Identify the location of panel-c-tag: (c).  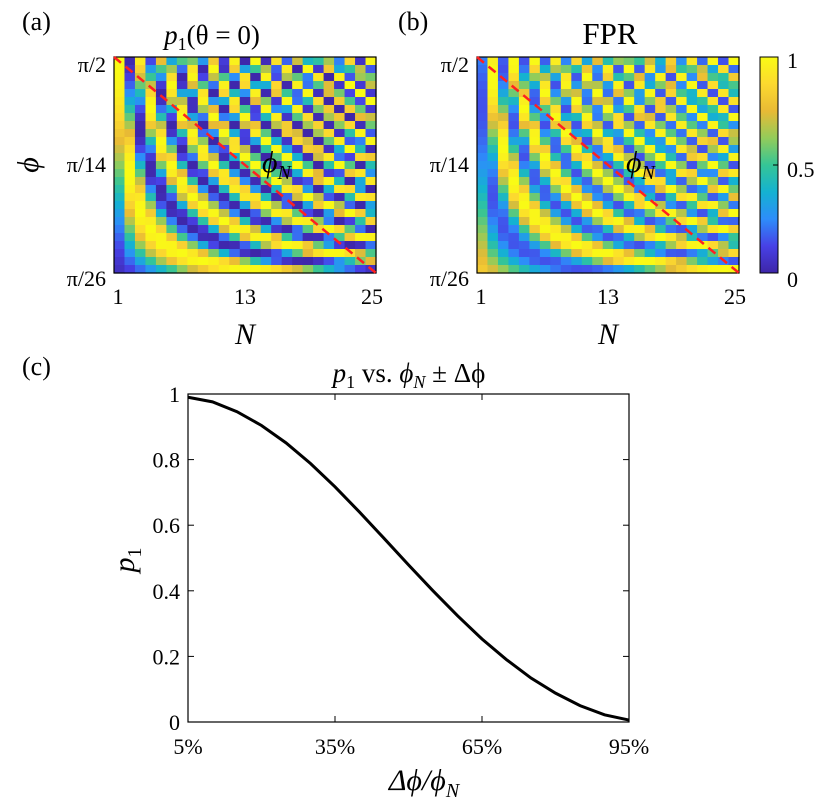
(36, 366).